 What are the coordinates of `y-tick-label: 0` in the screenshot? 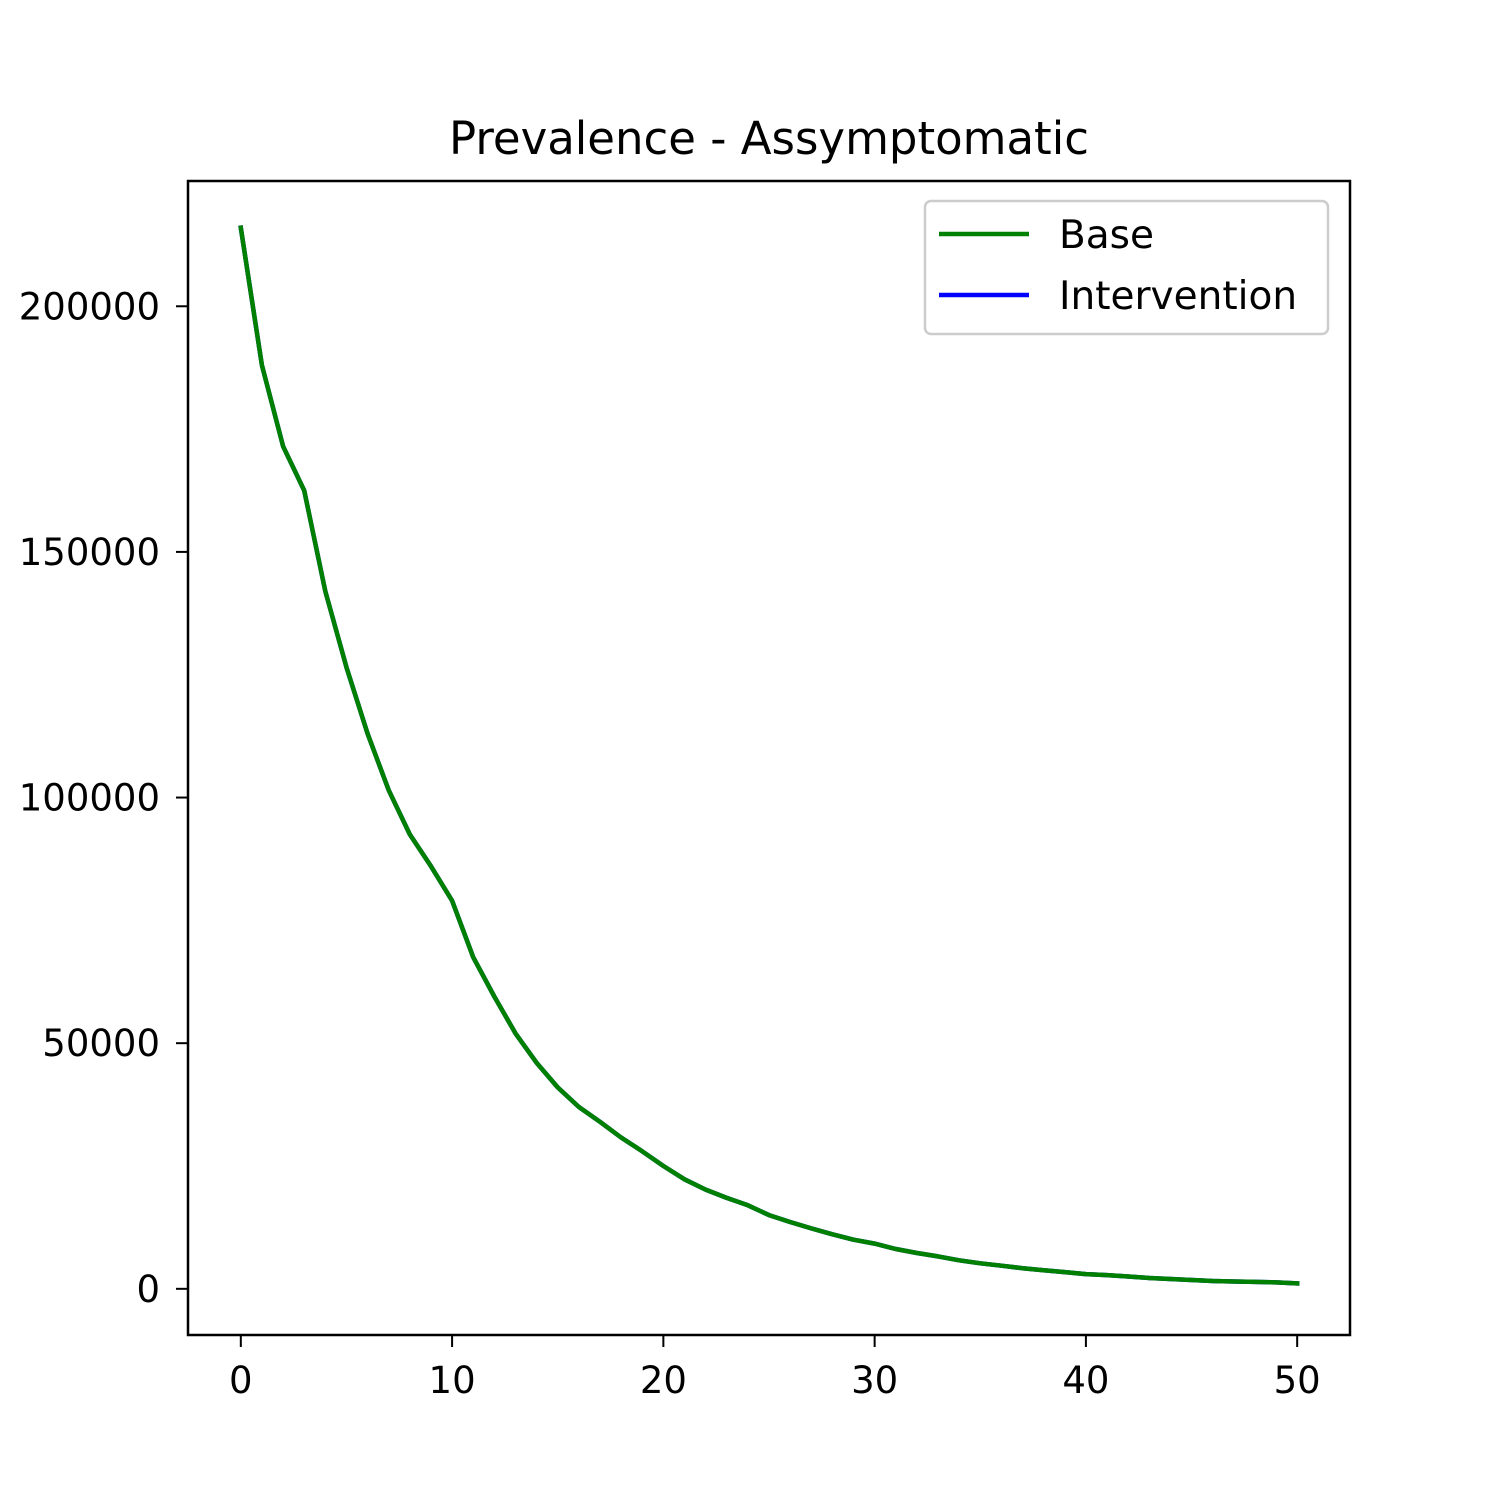 It's located at (148, 1289).